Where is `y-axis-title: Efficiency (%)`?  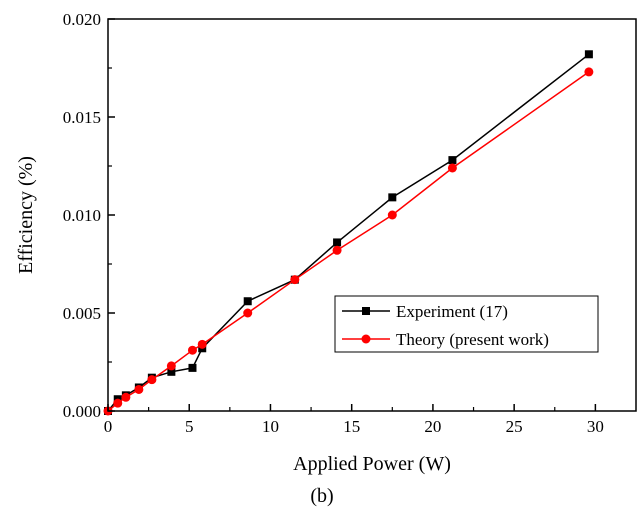 y-axis-title: Efficiency (%) is located at coordinates (26, 215).